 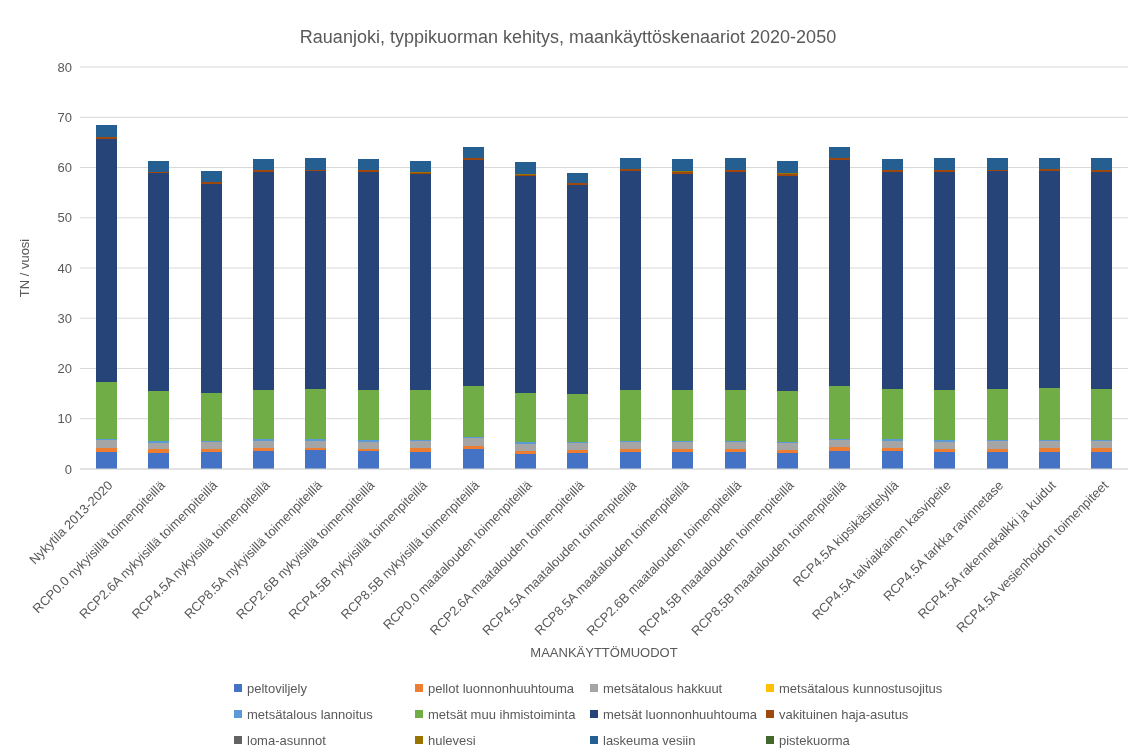 What do you see at coordinates (64, 369) in the screenshot?
I see `y-tick-label: 20` at bounding box center [64, 369].